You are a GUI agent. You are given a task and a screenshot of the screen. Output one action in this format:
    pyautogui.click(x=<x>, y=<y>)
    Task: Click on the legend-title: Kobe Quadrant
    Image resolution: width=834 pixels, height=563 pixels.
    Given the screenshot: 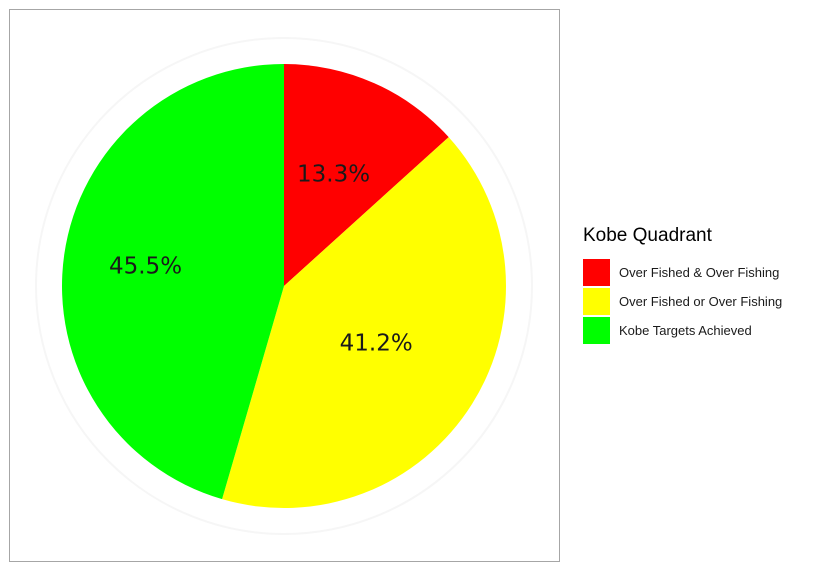 What is the action you would take?
    pyautogui.click(x=647, y=235)
    